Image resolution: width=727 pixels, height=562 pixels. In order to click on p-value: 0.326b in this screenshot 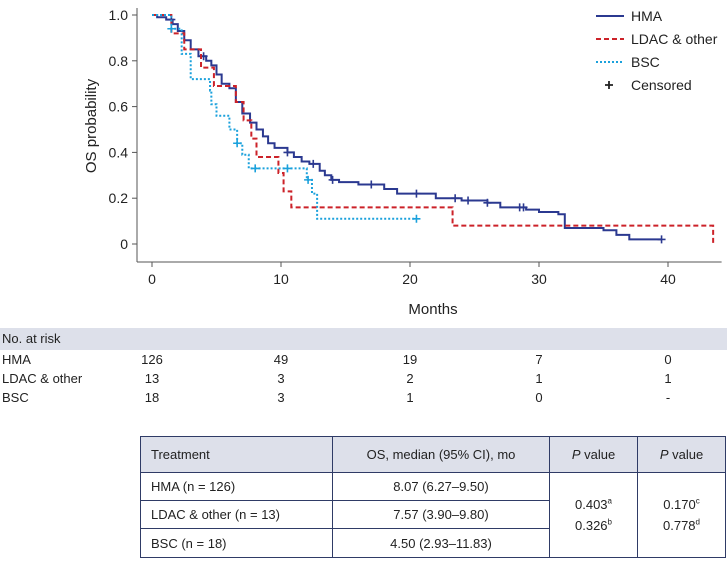, I will do `click(593, 525)`.